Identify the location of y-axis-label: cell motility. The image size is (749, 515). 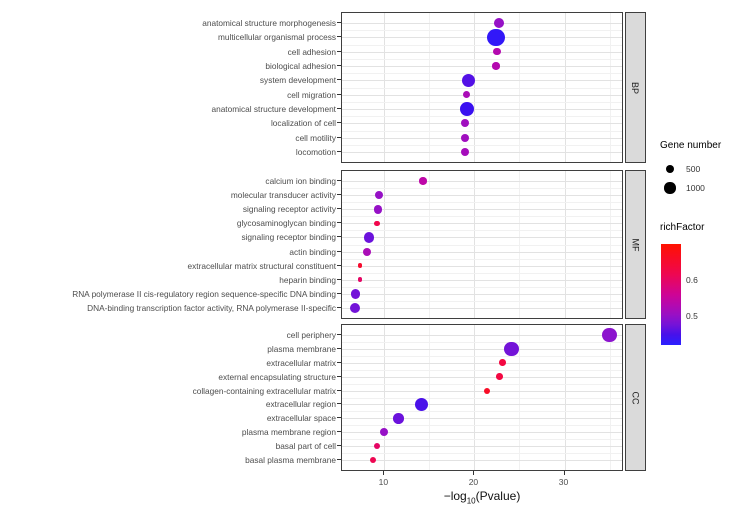
(315, 137).